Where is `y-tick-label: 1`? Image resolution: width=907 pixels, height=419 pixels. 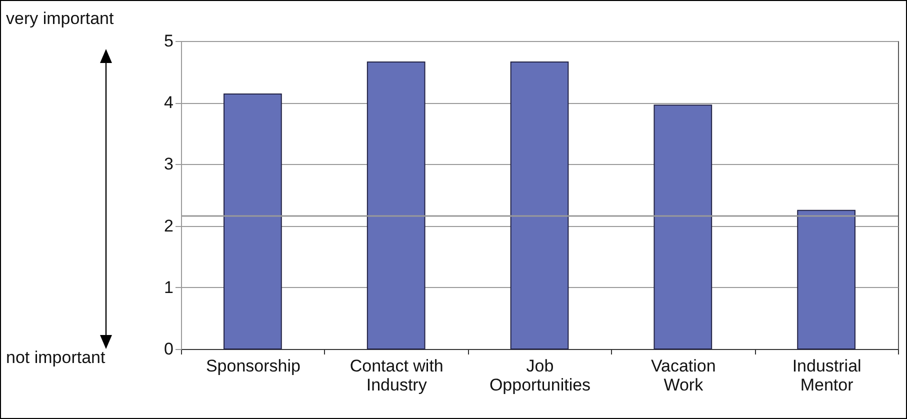 y-tick-label: 1 is located at coordinates (169, 287).